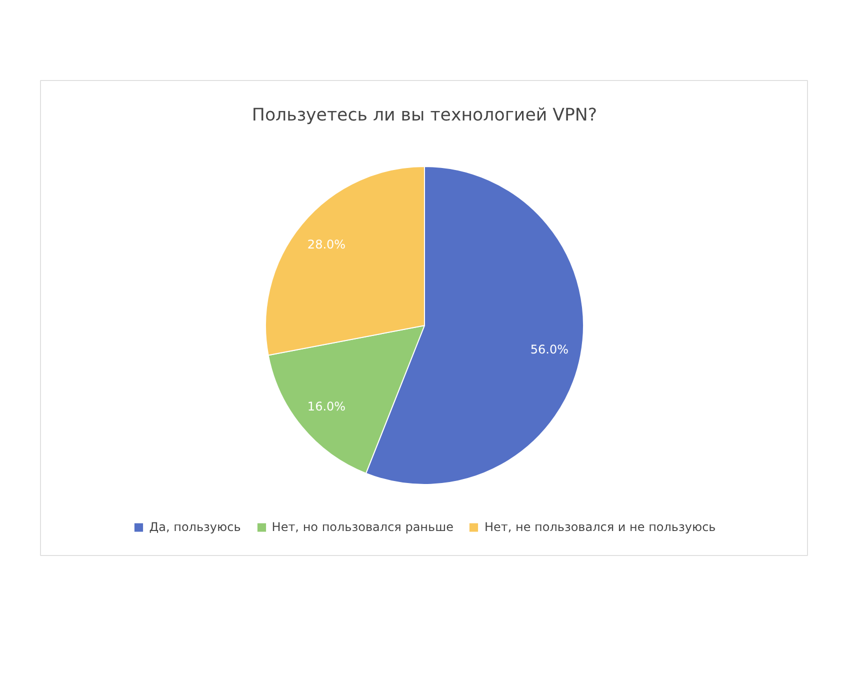 The width and height of the screenshot is (848, 679). Describe the element at coordinates (425, 116) in the screenshot. I see `chart-title: Пользуетесь ли вы технологией VPN?` at that location.